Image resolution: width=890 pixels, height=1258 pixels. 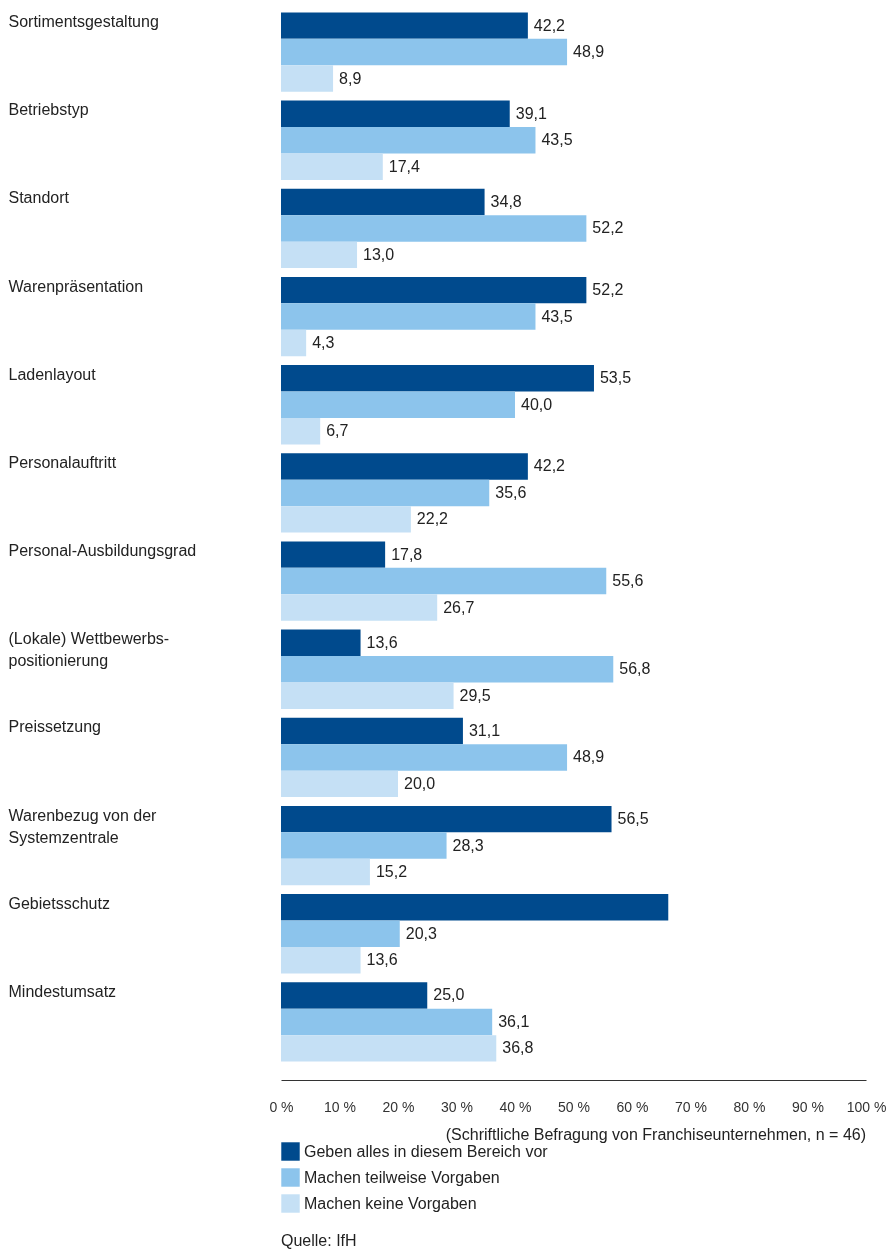 I want to click on data-label: 31,1, so click(x=484, y=730).